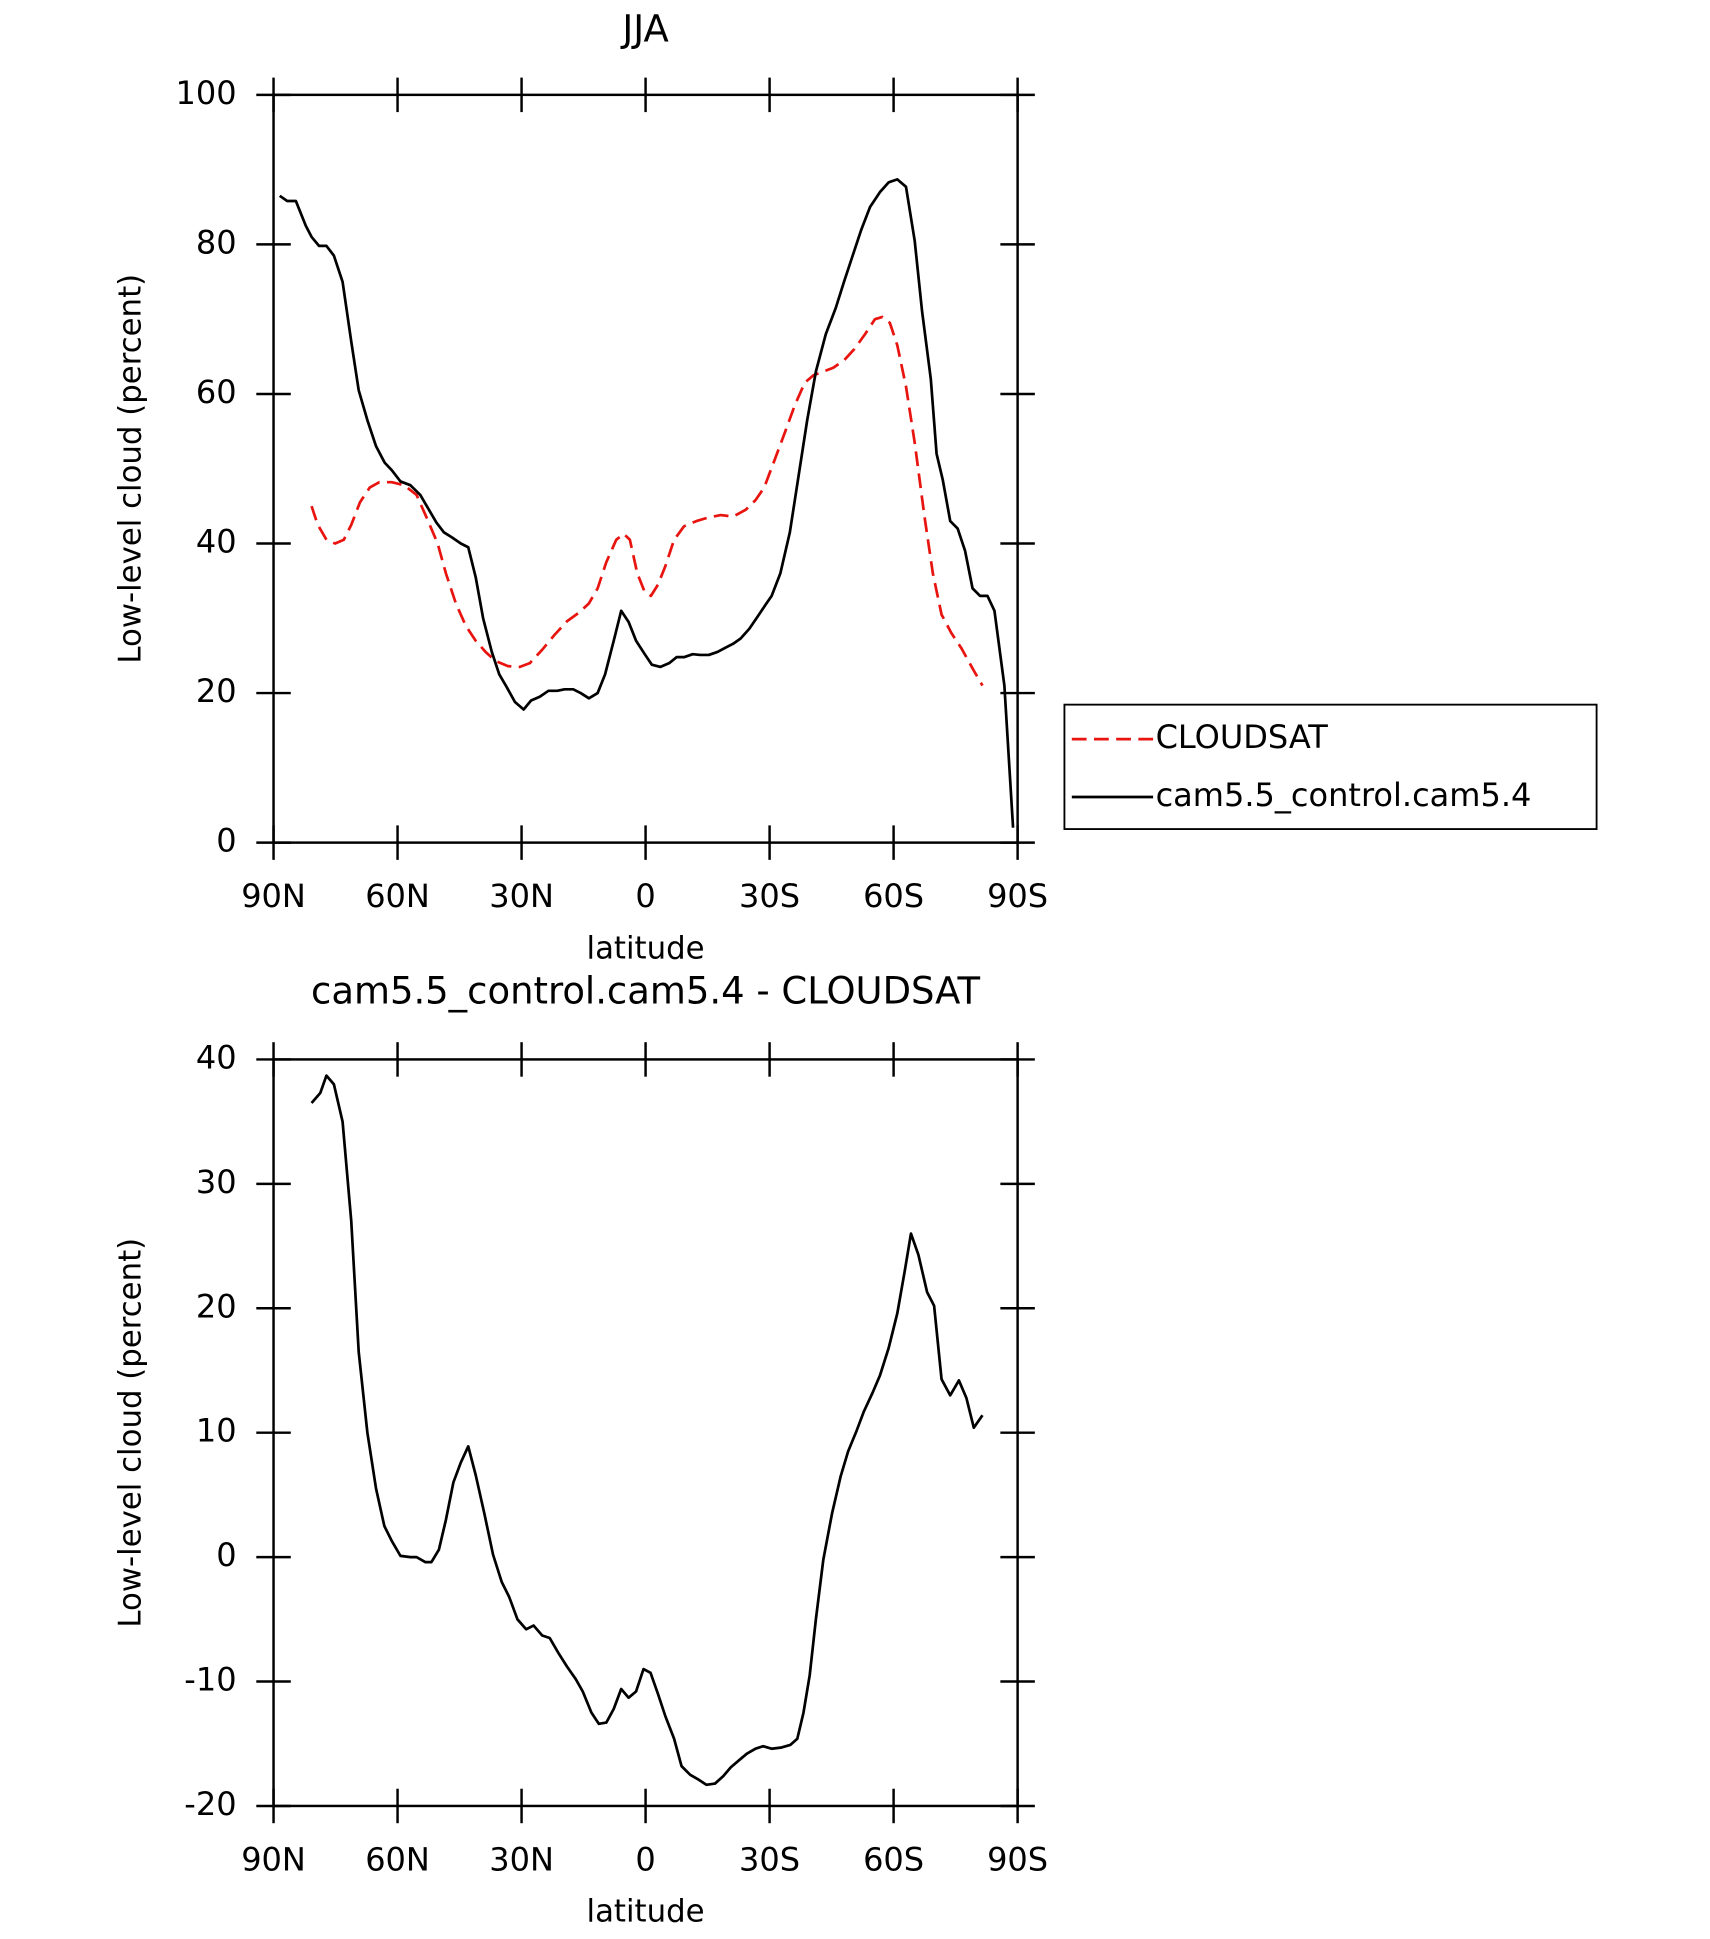  What do you see at coordinates (216, 1431) in the screenshot?
I see `y-tick-label: 10` at bounding box center [216, 1431].